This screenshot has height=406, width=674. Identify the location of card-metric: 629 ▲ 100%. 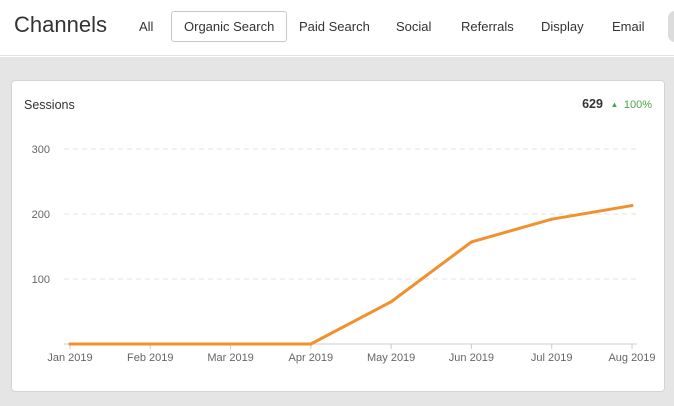
(617, 104).